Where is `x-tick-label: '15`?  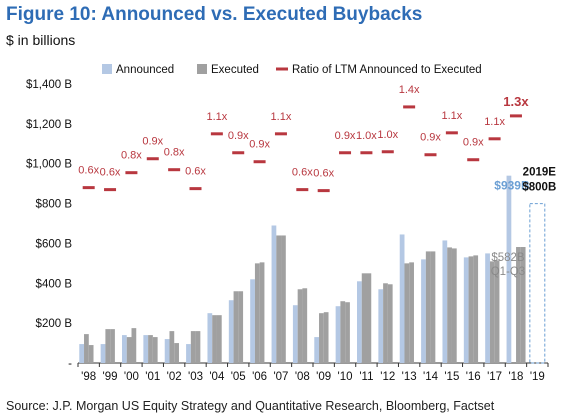
x-tick-label: '15 is located at coordinates (451, 377).